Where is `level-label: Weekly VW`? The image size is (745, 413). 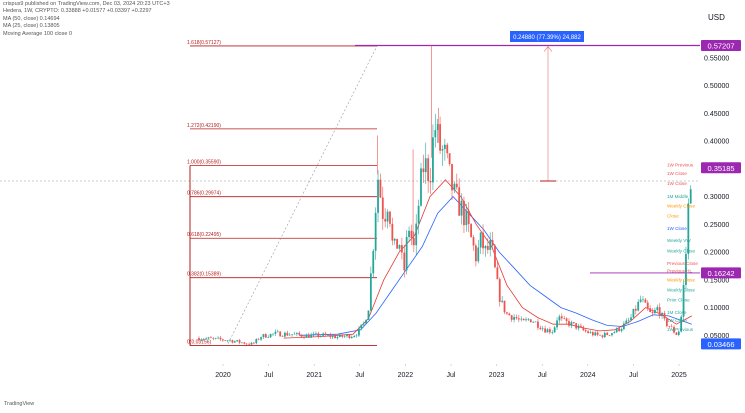 level-label: Weekly VW is located at coordinates (679, 240).